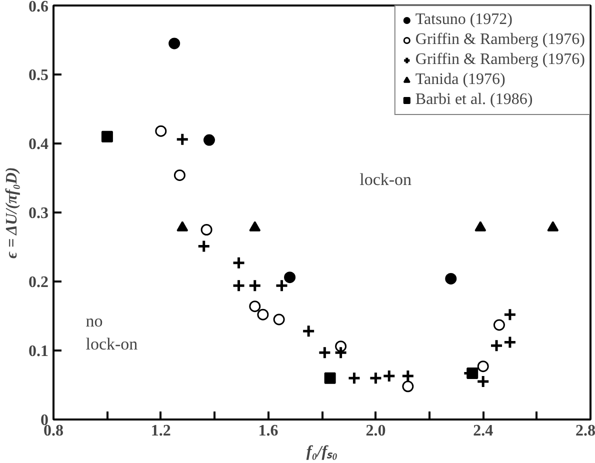 Image resolution: width=595 pixels, height=463 pixels. What do you see at coordinates (38, 351) in the screenshot?
I see `y-tick-label: 0.1` at bounding box center [38, 351].